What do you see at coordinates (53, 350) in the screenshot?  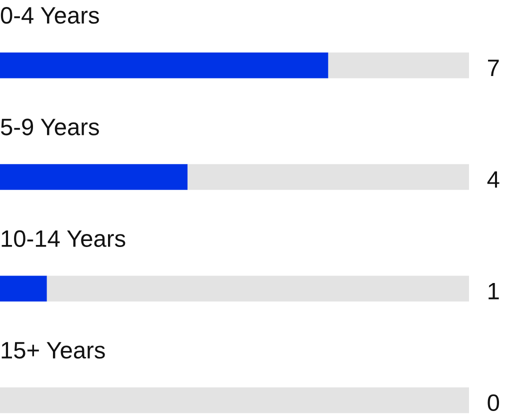 I see `y-tick-label: 15+ Years` at bounding box center [53, 350].